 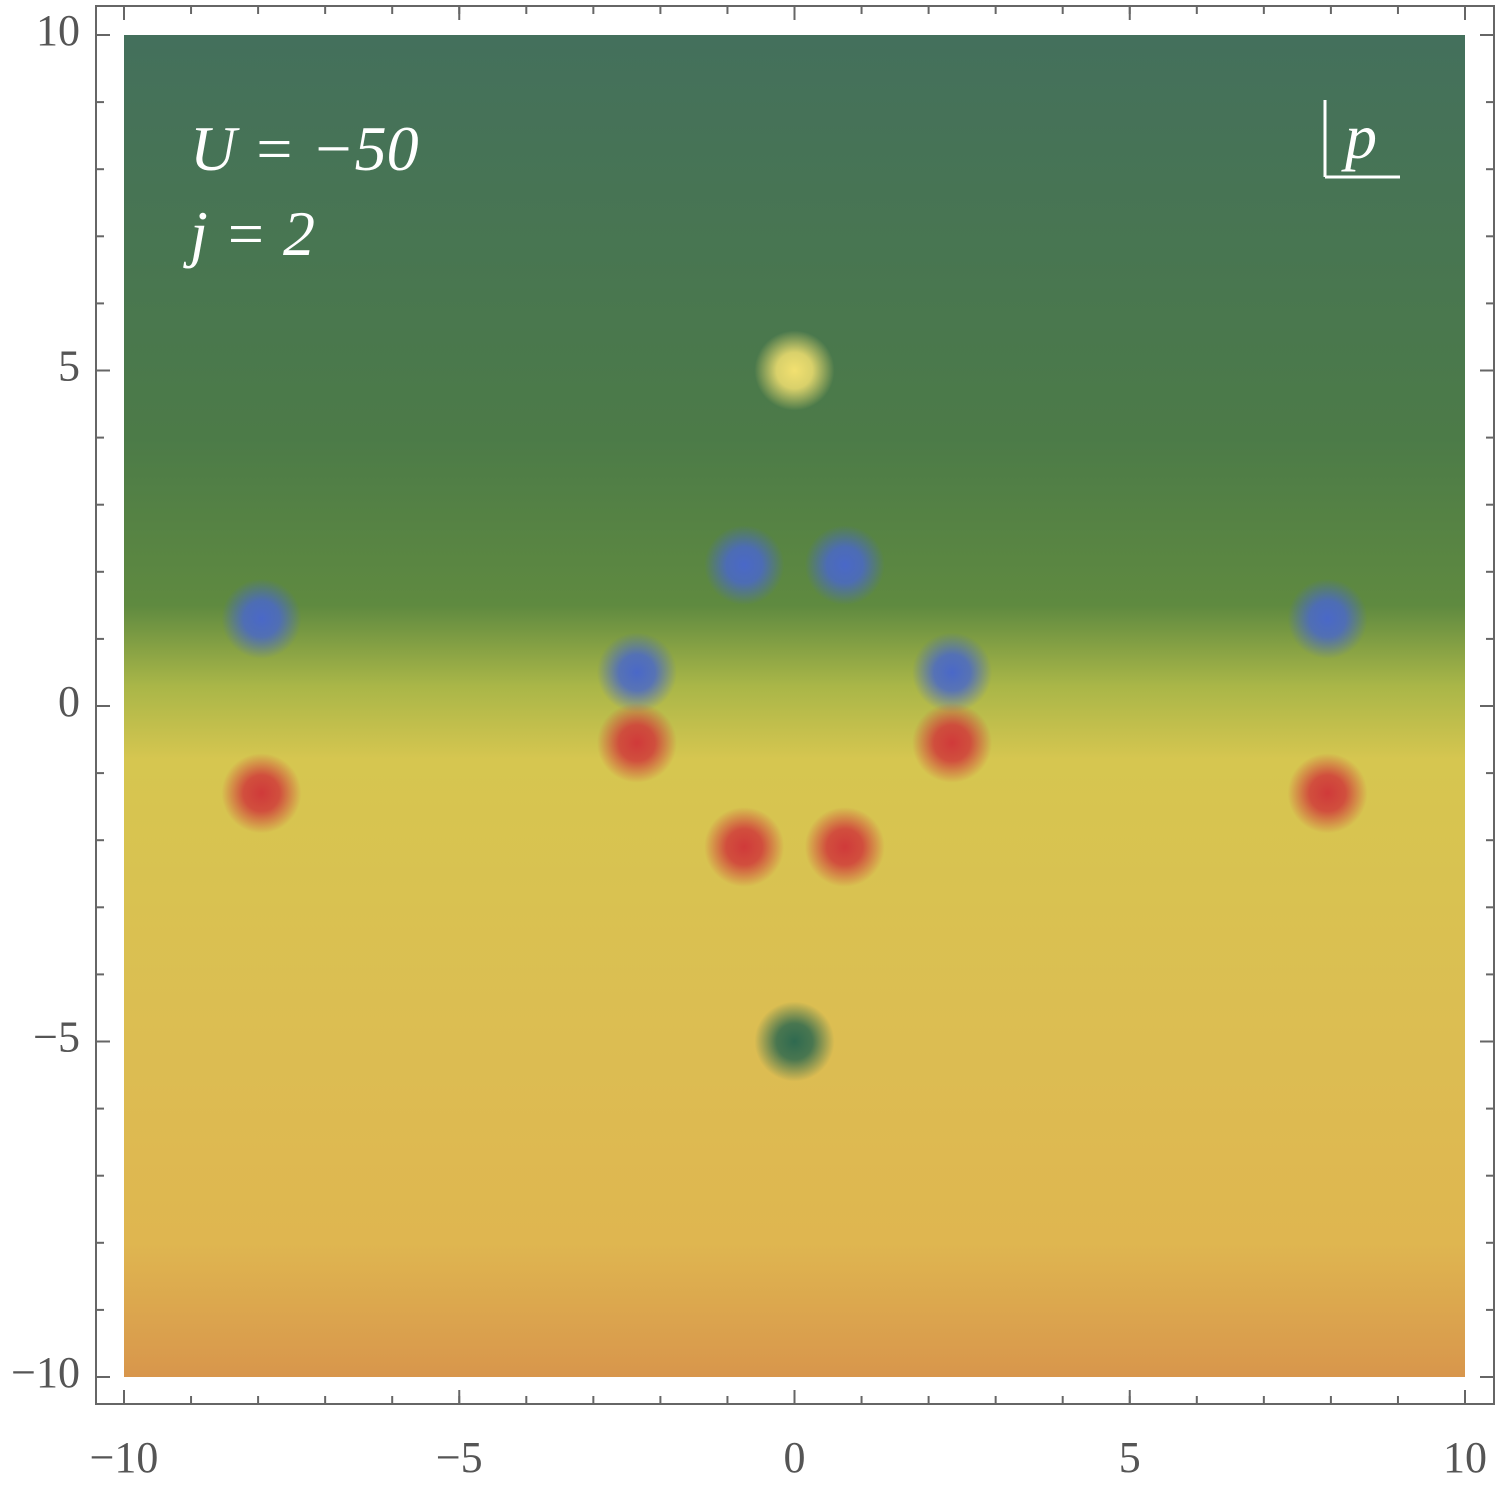 I want to click on x-tick-label: 0, so click(x=795, y=1457).